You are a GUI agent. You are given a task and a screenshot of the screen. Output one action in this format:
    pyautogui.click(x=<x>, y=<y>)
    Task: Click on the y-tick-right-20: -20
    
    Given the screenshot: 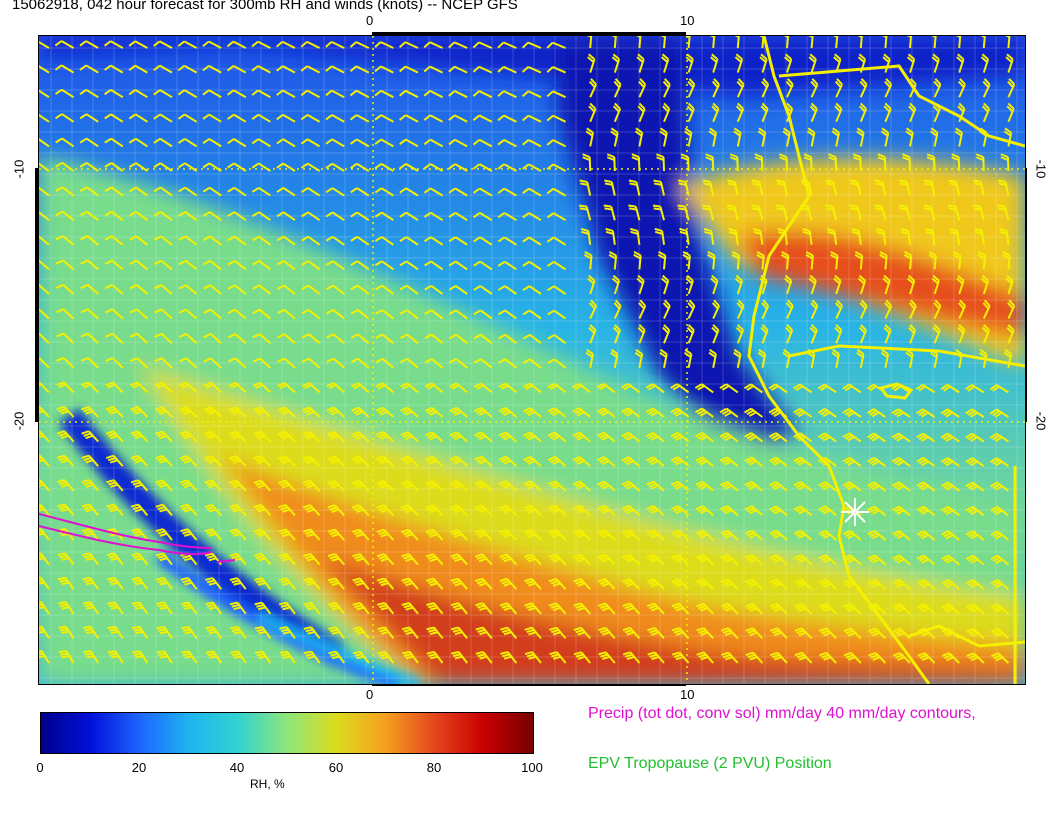 What is the action you would take?
    pyautogui.click(x=1041, y=421)
    